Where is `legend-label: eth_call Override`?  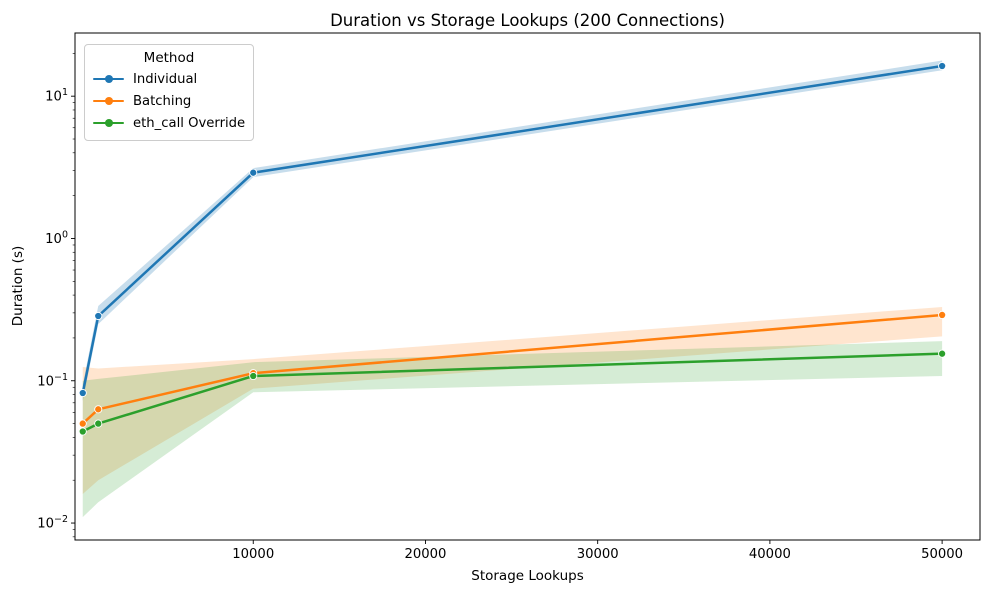
legend-label: eth_call Override is located at coordinates (189, 123).